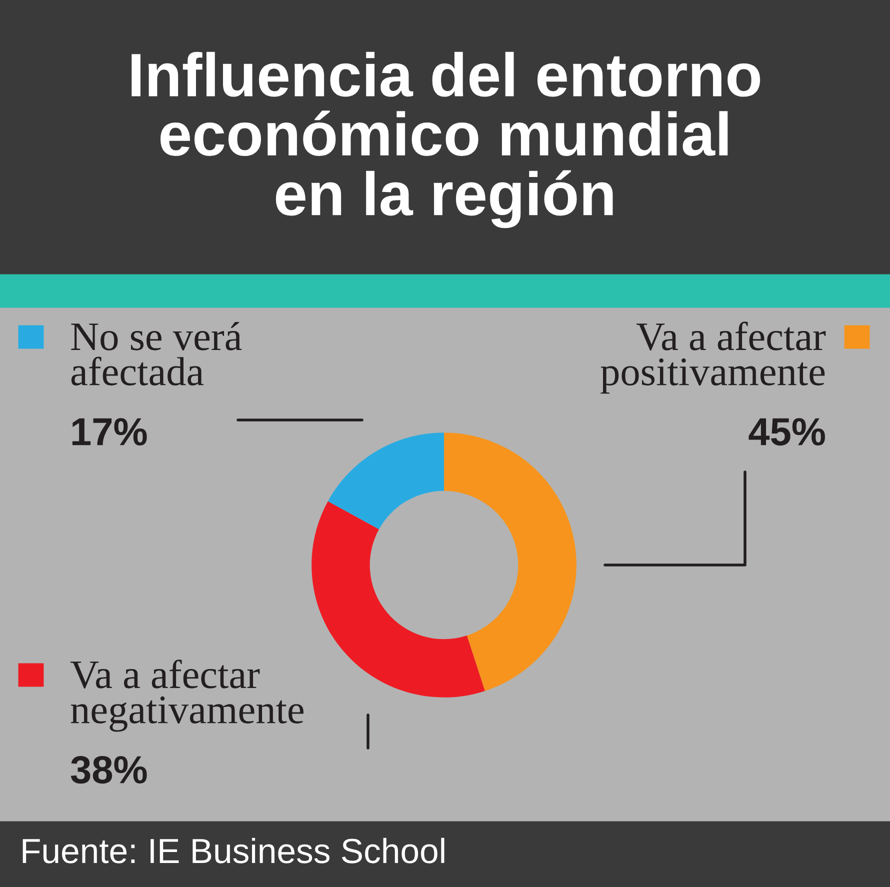 The image size is (890, 887). What do you see at coordinates (108, 770) in the screenshot?
I see `data-label: 38%` at bounding box center [108, 770].